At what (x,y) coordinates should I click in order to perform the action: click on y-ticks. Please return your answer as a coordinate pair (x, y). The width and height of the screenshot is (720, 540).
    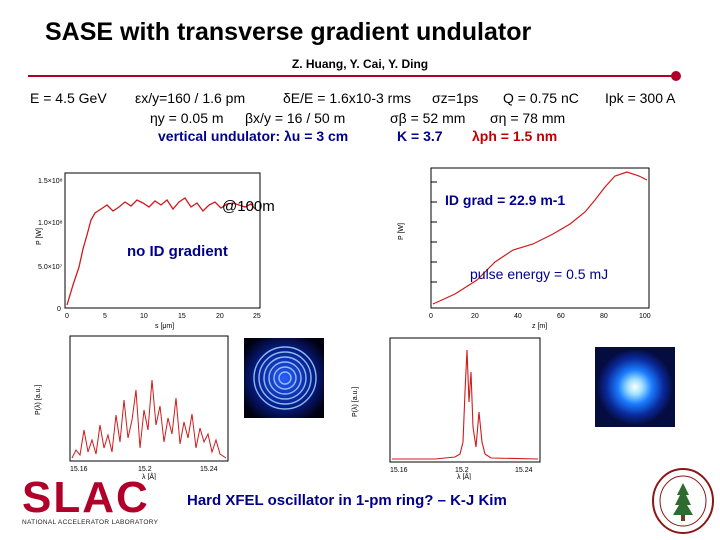
    Looking at the image, I should click on (434, 232).